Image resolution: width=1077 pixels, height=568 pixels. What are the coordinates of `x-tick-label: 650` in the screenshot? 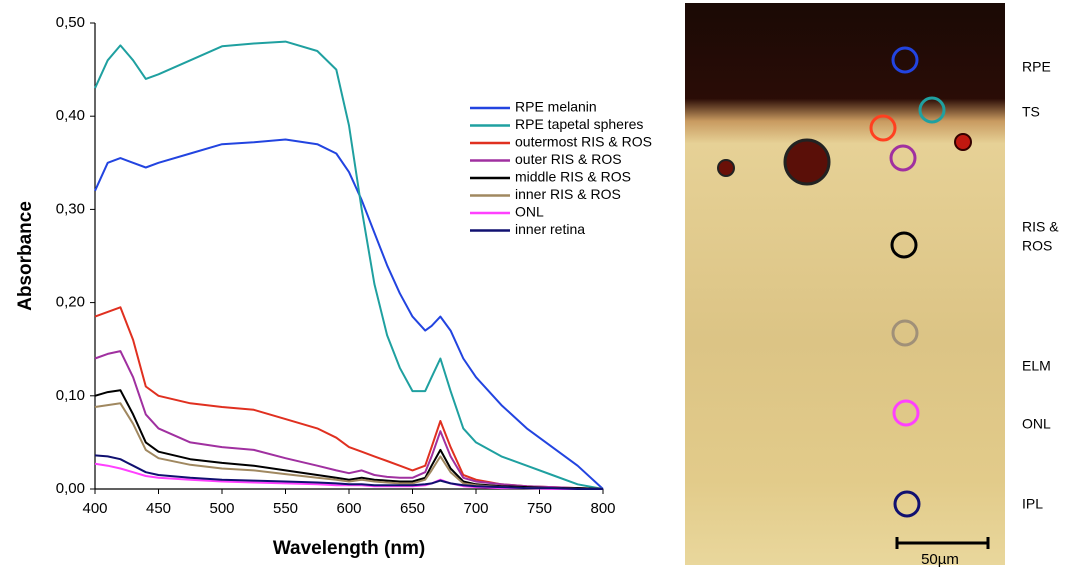 It's located at (412, 508).